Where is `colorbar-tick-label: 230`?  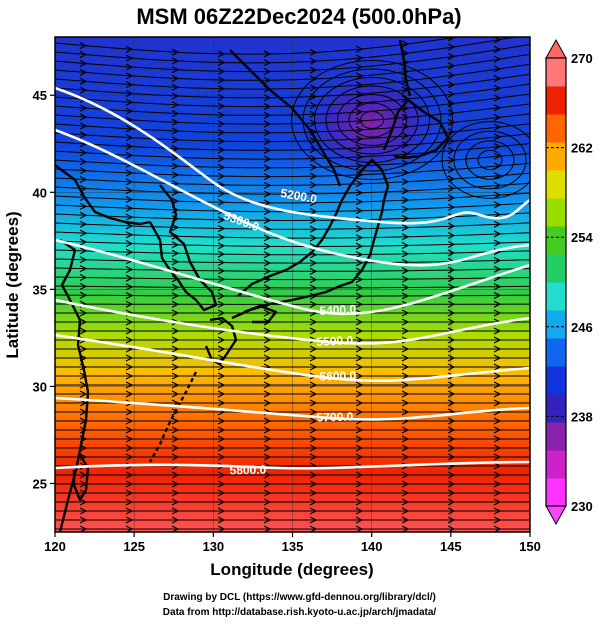 colorbar-tick-label: 230 is located at coordinates (582, 506).